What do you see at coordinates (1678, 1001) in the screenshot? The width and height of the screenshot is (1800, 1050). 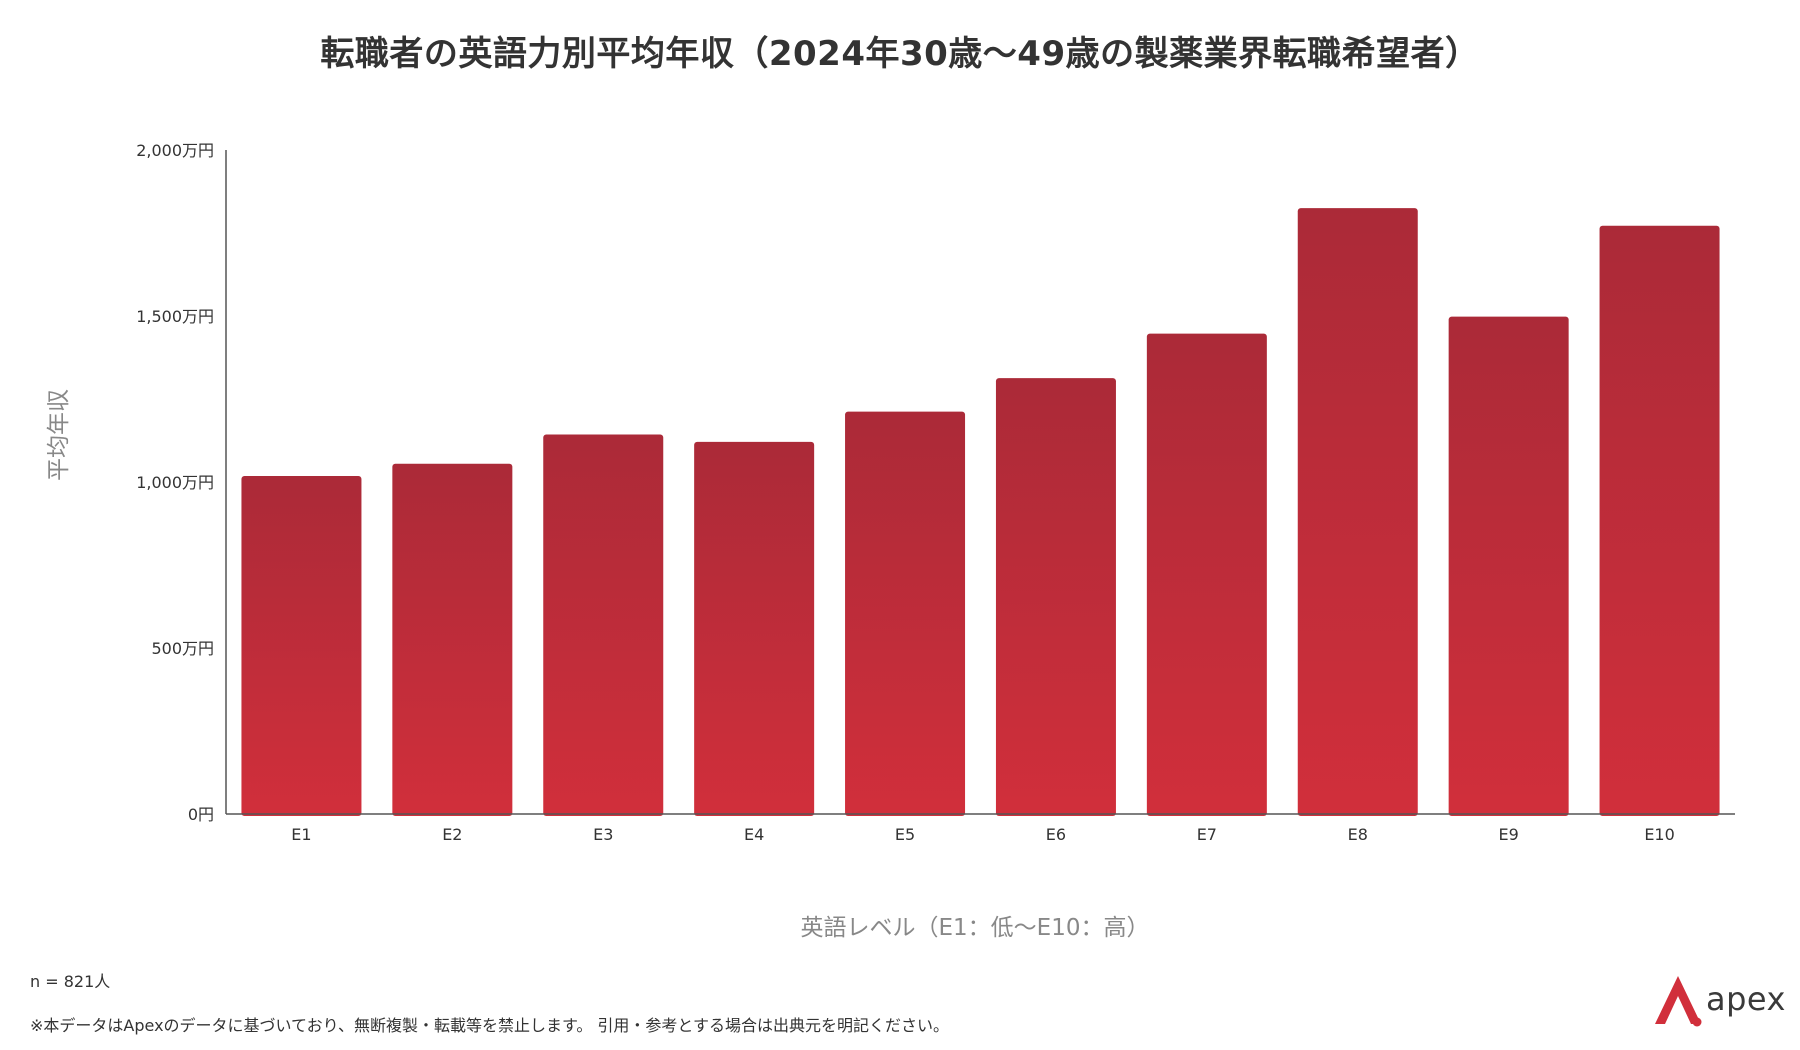 I see `apex-logo-icon` at bounding box center [1678, 1001].